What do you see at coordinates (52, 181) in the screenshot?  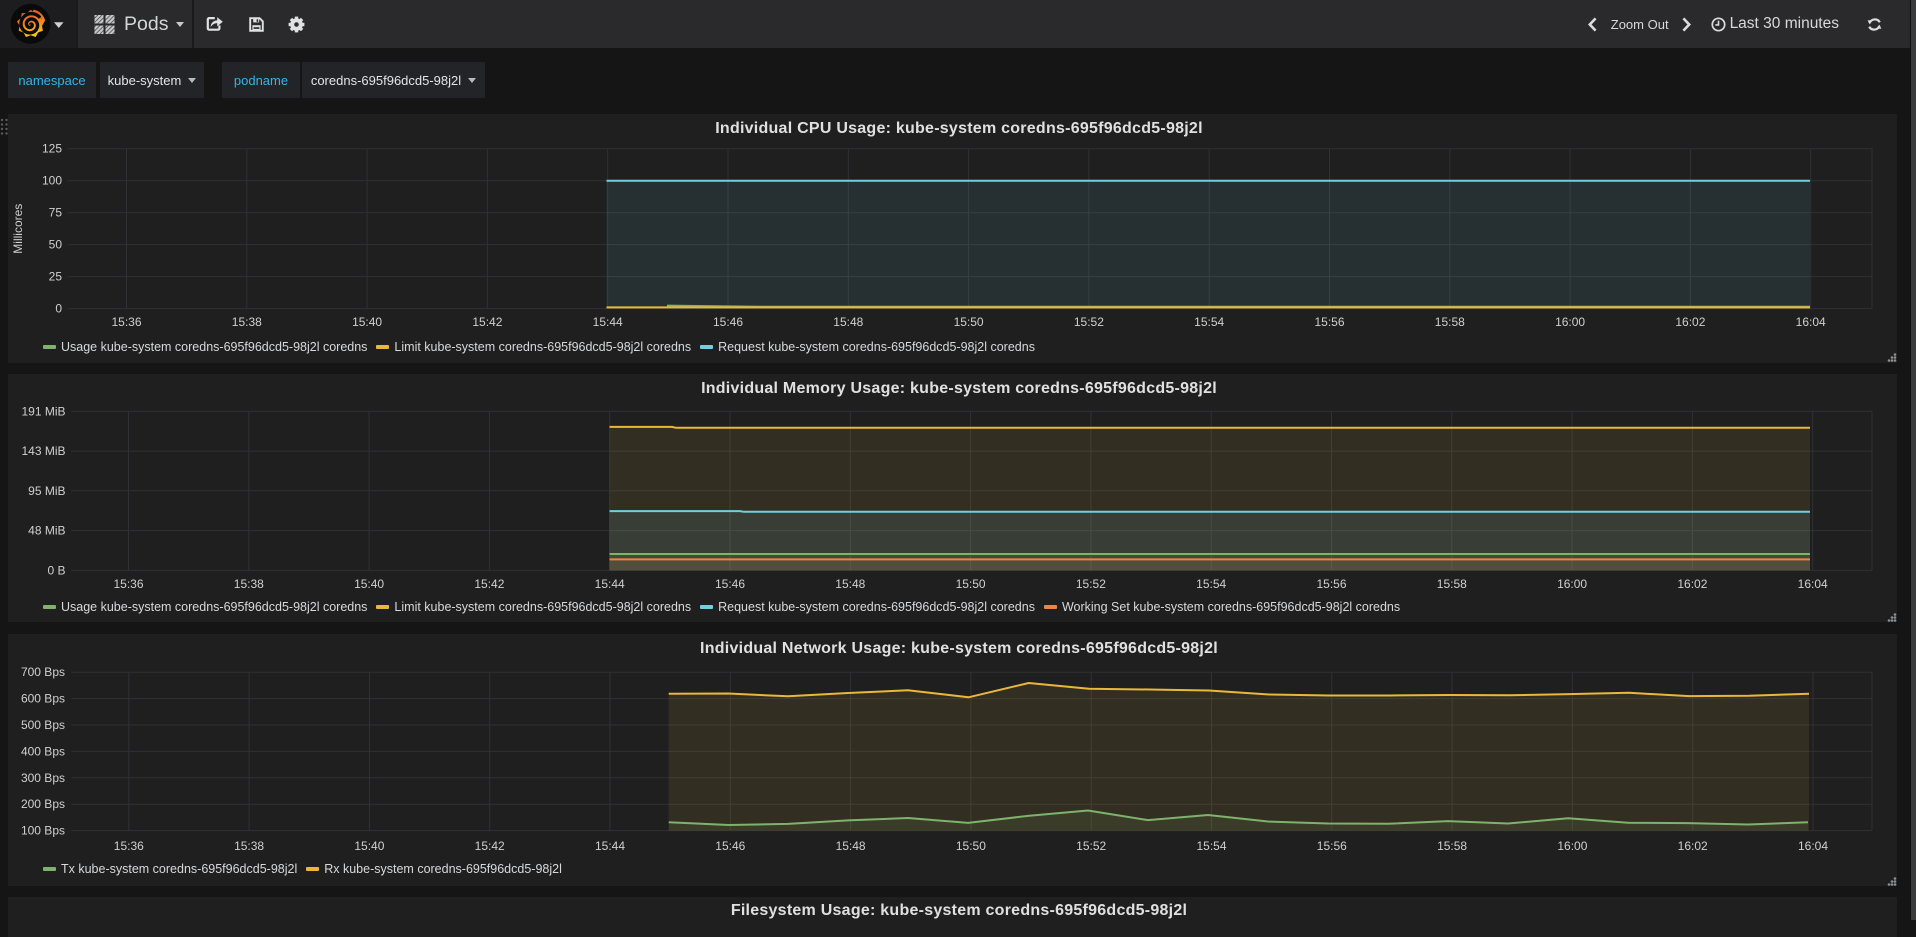 I see `svg-text: 100` at bounding box center [52, 181].